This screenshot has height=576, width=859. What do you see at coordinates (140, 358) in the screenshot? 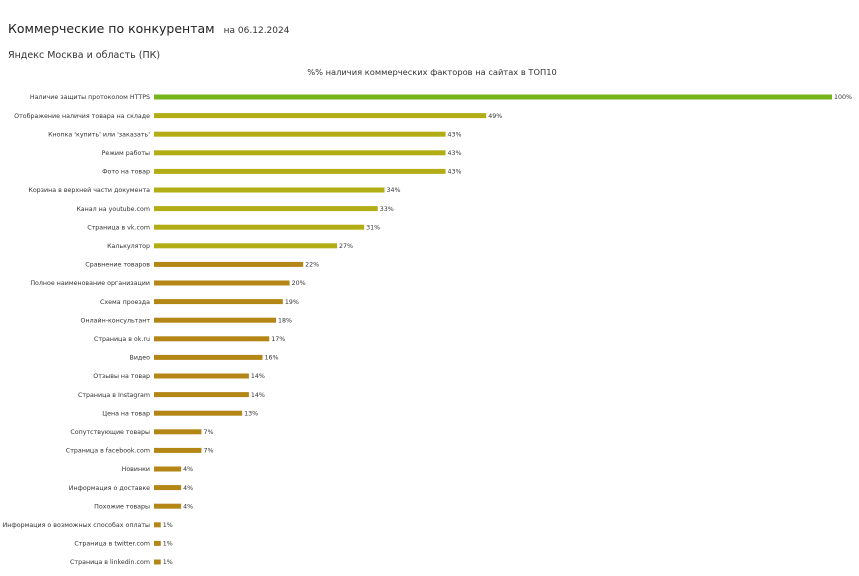
I see `category-label: Видео` at bounding box center [140, 358].